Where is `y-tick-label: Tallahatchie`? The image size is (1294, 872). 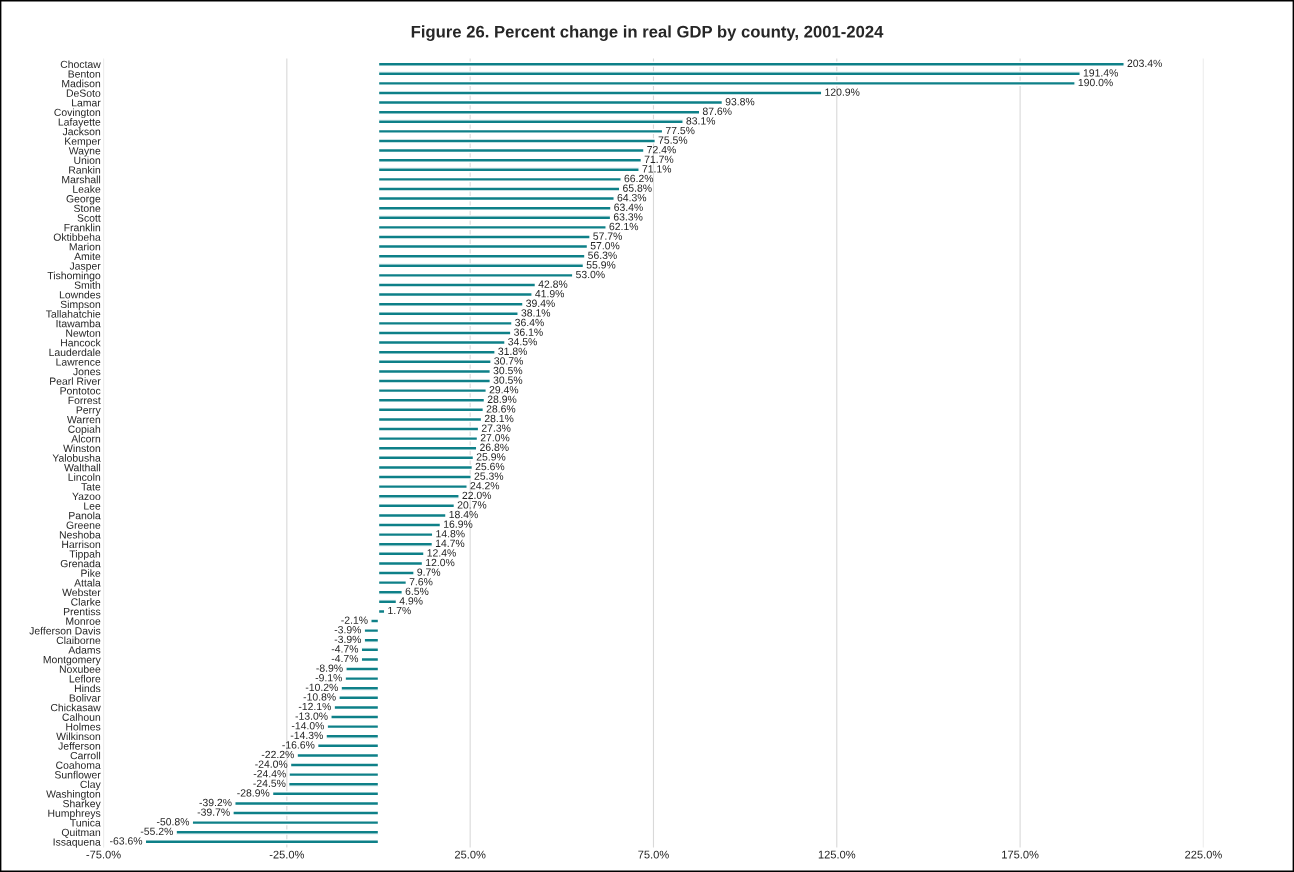 y-tick-label: Tallahatchie is located at coordinates (73, 314).